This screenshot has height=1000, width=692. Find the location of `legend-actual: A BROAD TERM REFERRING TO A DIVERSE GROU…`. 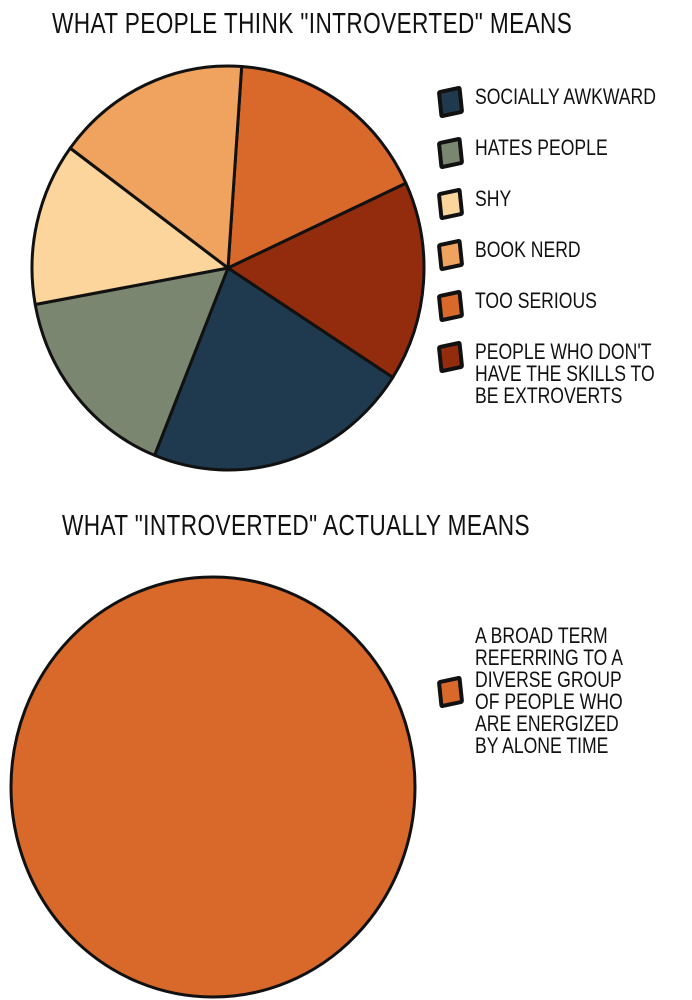

legend-actual: A BROAD TERM REFERRING TO A DIVERSE GROU… is located at coordinates (555, 700).